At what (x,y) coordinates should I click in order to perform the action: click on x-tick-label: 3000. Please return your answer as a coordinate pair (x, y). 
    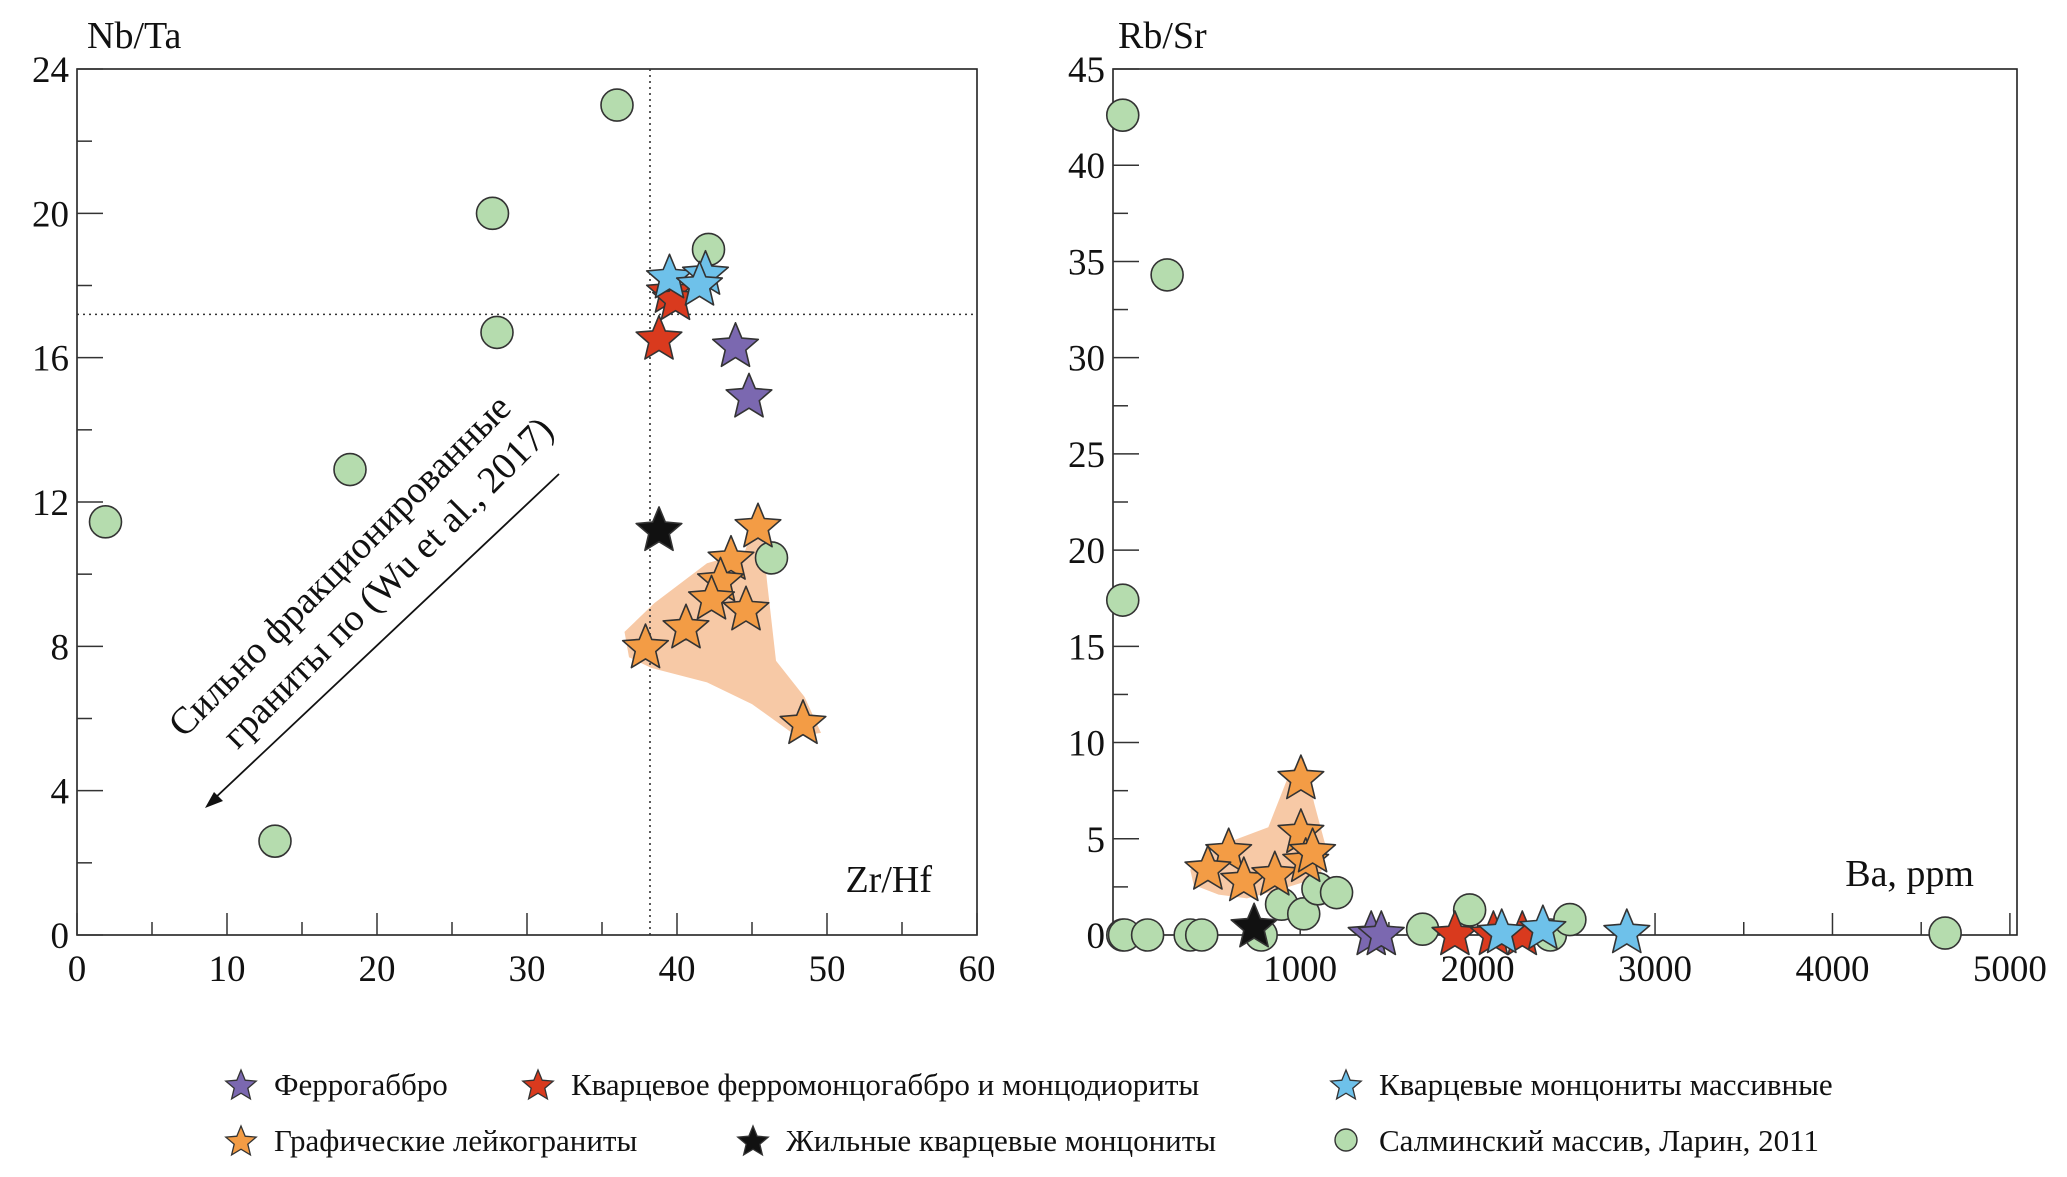
    Looking at the image, I should click on (1655, 969).